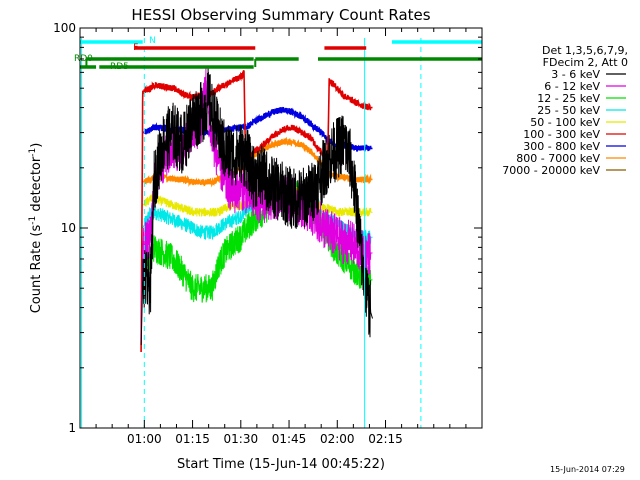 Image resolution: width=640 pixels, height=480 pixels. I want to click on y-tick-label: 10, so click(68, 228).